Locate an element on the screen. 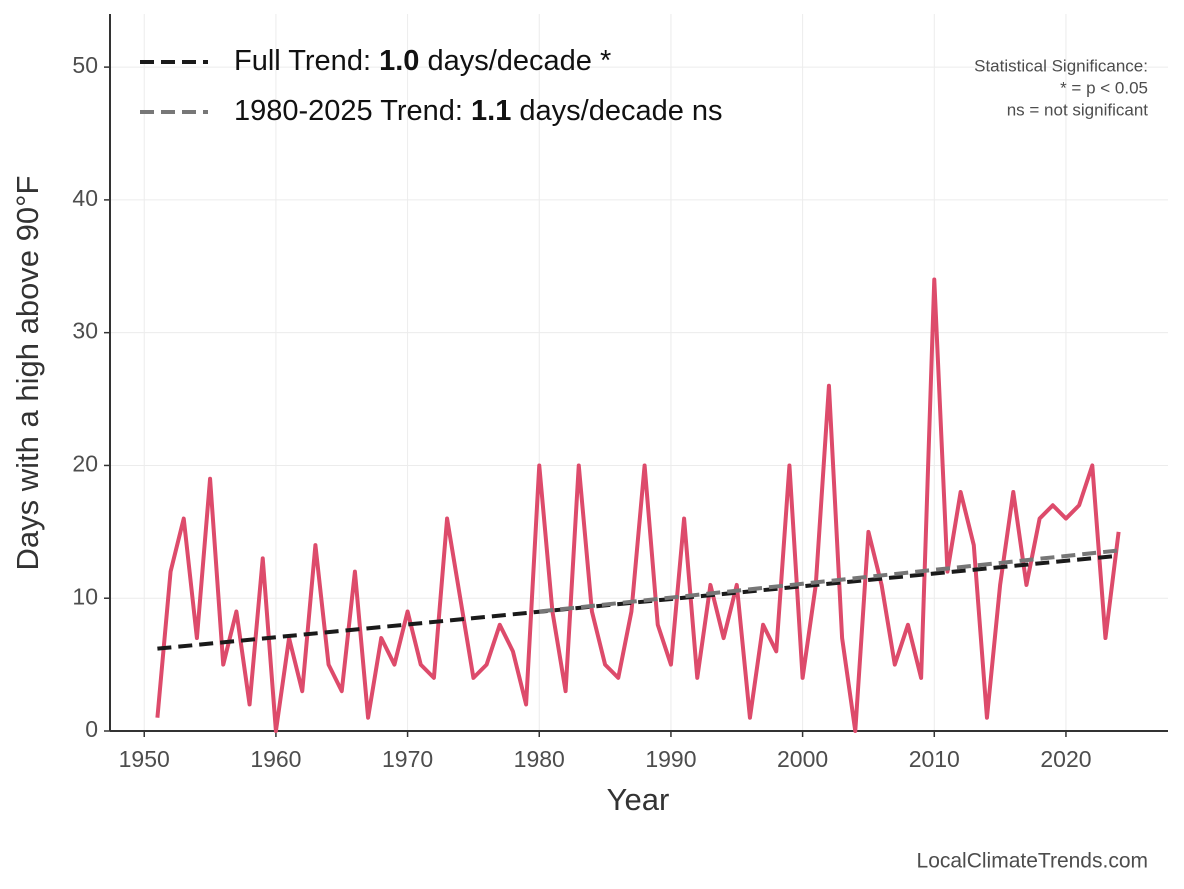 The image size is (1184, 889). y-tick-label: 10 is located at coordinates (85, 596).